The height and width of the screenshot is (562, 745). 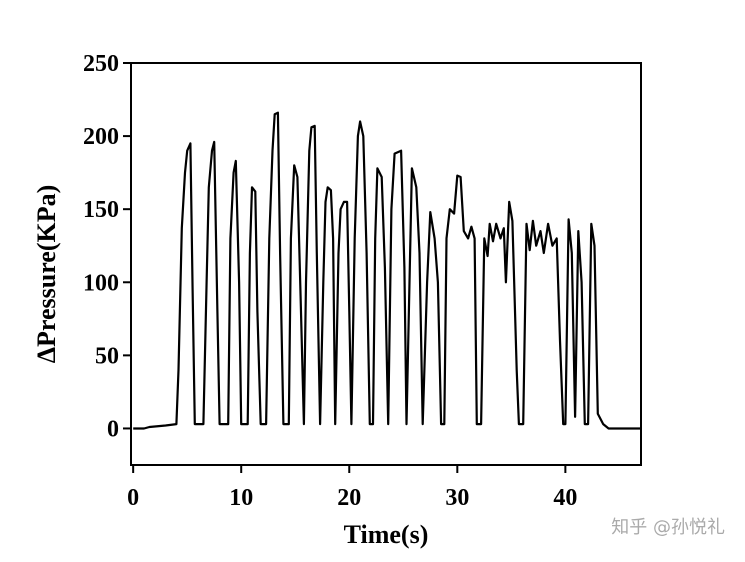 What do you see at coordinates (101, 64) in the screenshot?
I see `y-tick-label: 250` at bounding box center [101, 64].